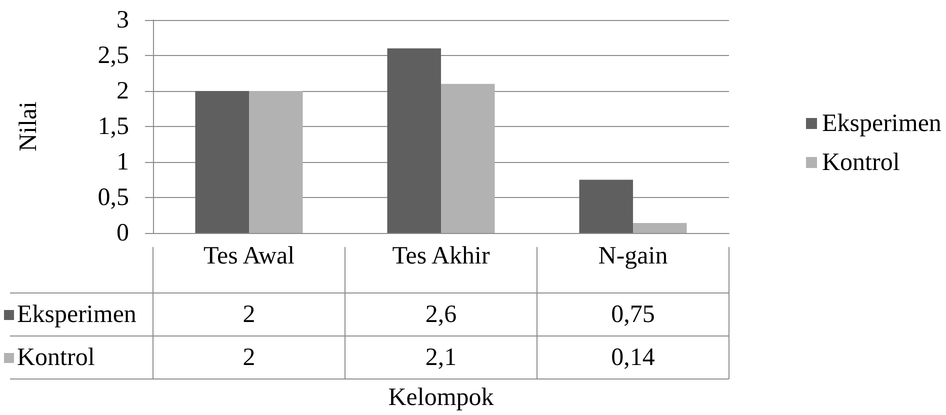 The height and width of the screenshot is (415, 946). I want to click on x-tick-label: Tes Akhir, so click(441, 256).